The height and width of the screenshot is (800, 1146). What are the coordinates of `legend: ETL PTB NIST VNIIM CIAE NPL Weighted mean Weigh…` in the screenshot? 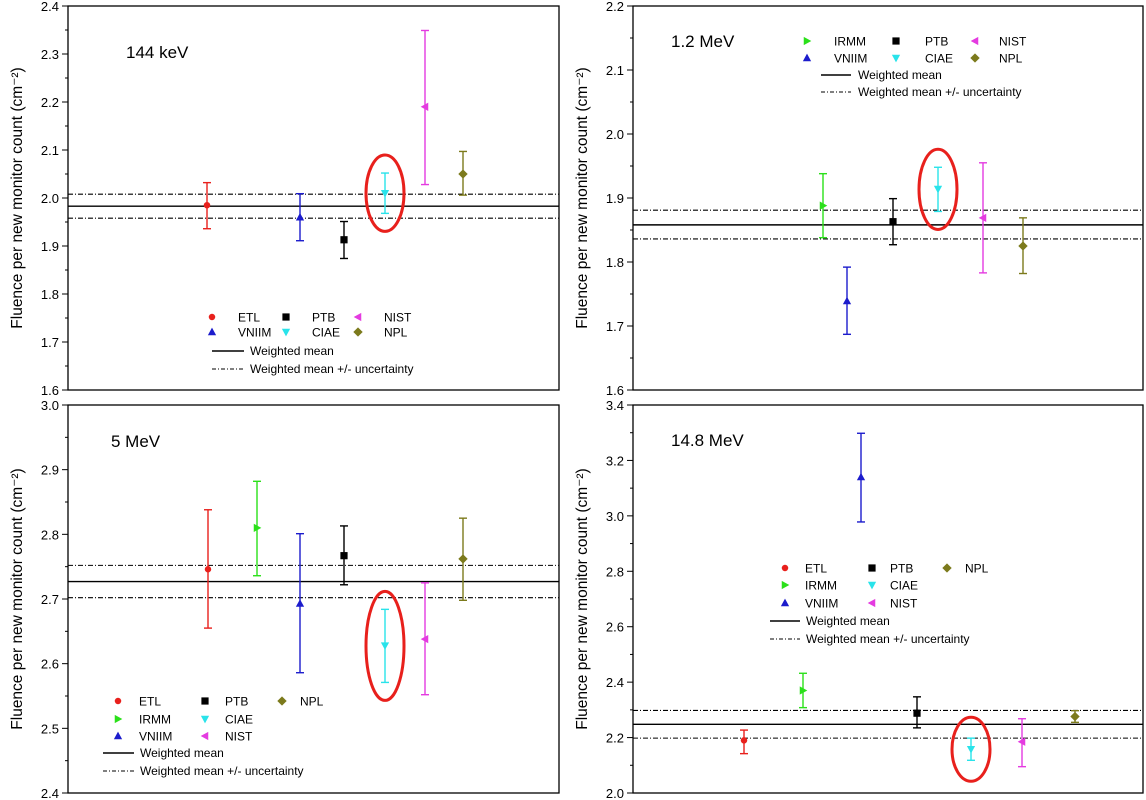 It's located at (310, 343).